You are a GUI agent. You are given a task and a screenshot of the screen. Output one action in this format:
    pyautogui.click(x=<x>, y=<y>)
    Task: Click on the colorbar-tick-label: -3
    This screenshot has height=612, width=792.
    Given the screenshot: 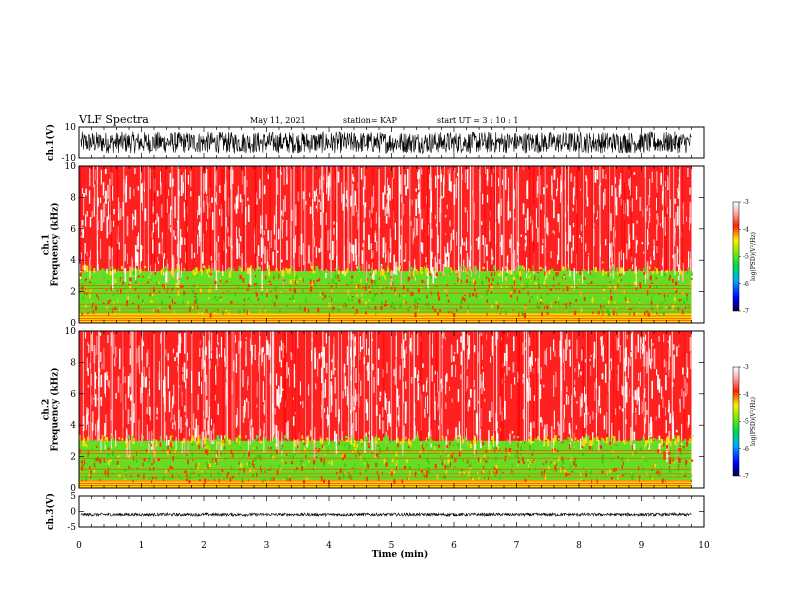 What is the action you would take?
    pyautogui.click(x=746, y=202)
    